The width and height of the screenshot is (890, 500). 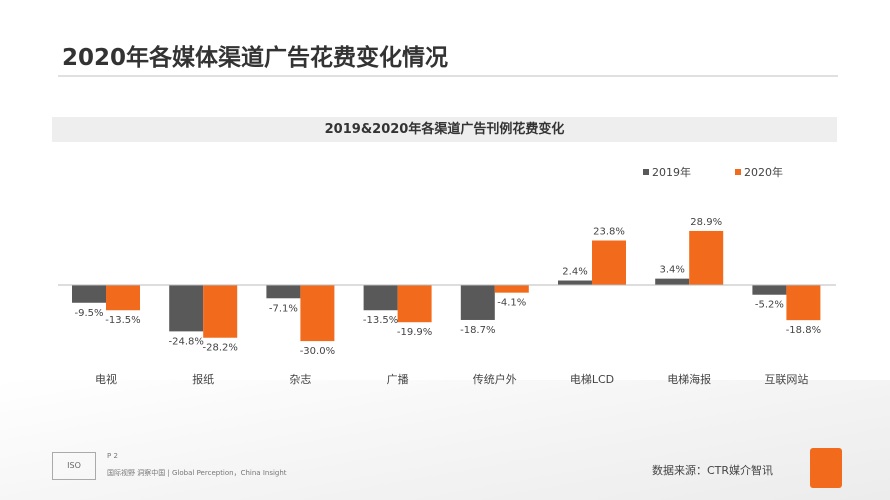 What do you see at coordinates (689, 379) in the screenshot?
I see `category-label: 电梯海报` at bounding box center [689, 379].